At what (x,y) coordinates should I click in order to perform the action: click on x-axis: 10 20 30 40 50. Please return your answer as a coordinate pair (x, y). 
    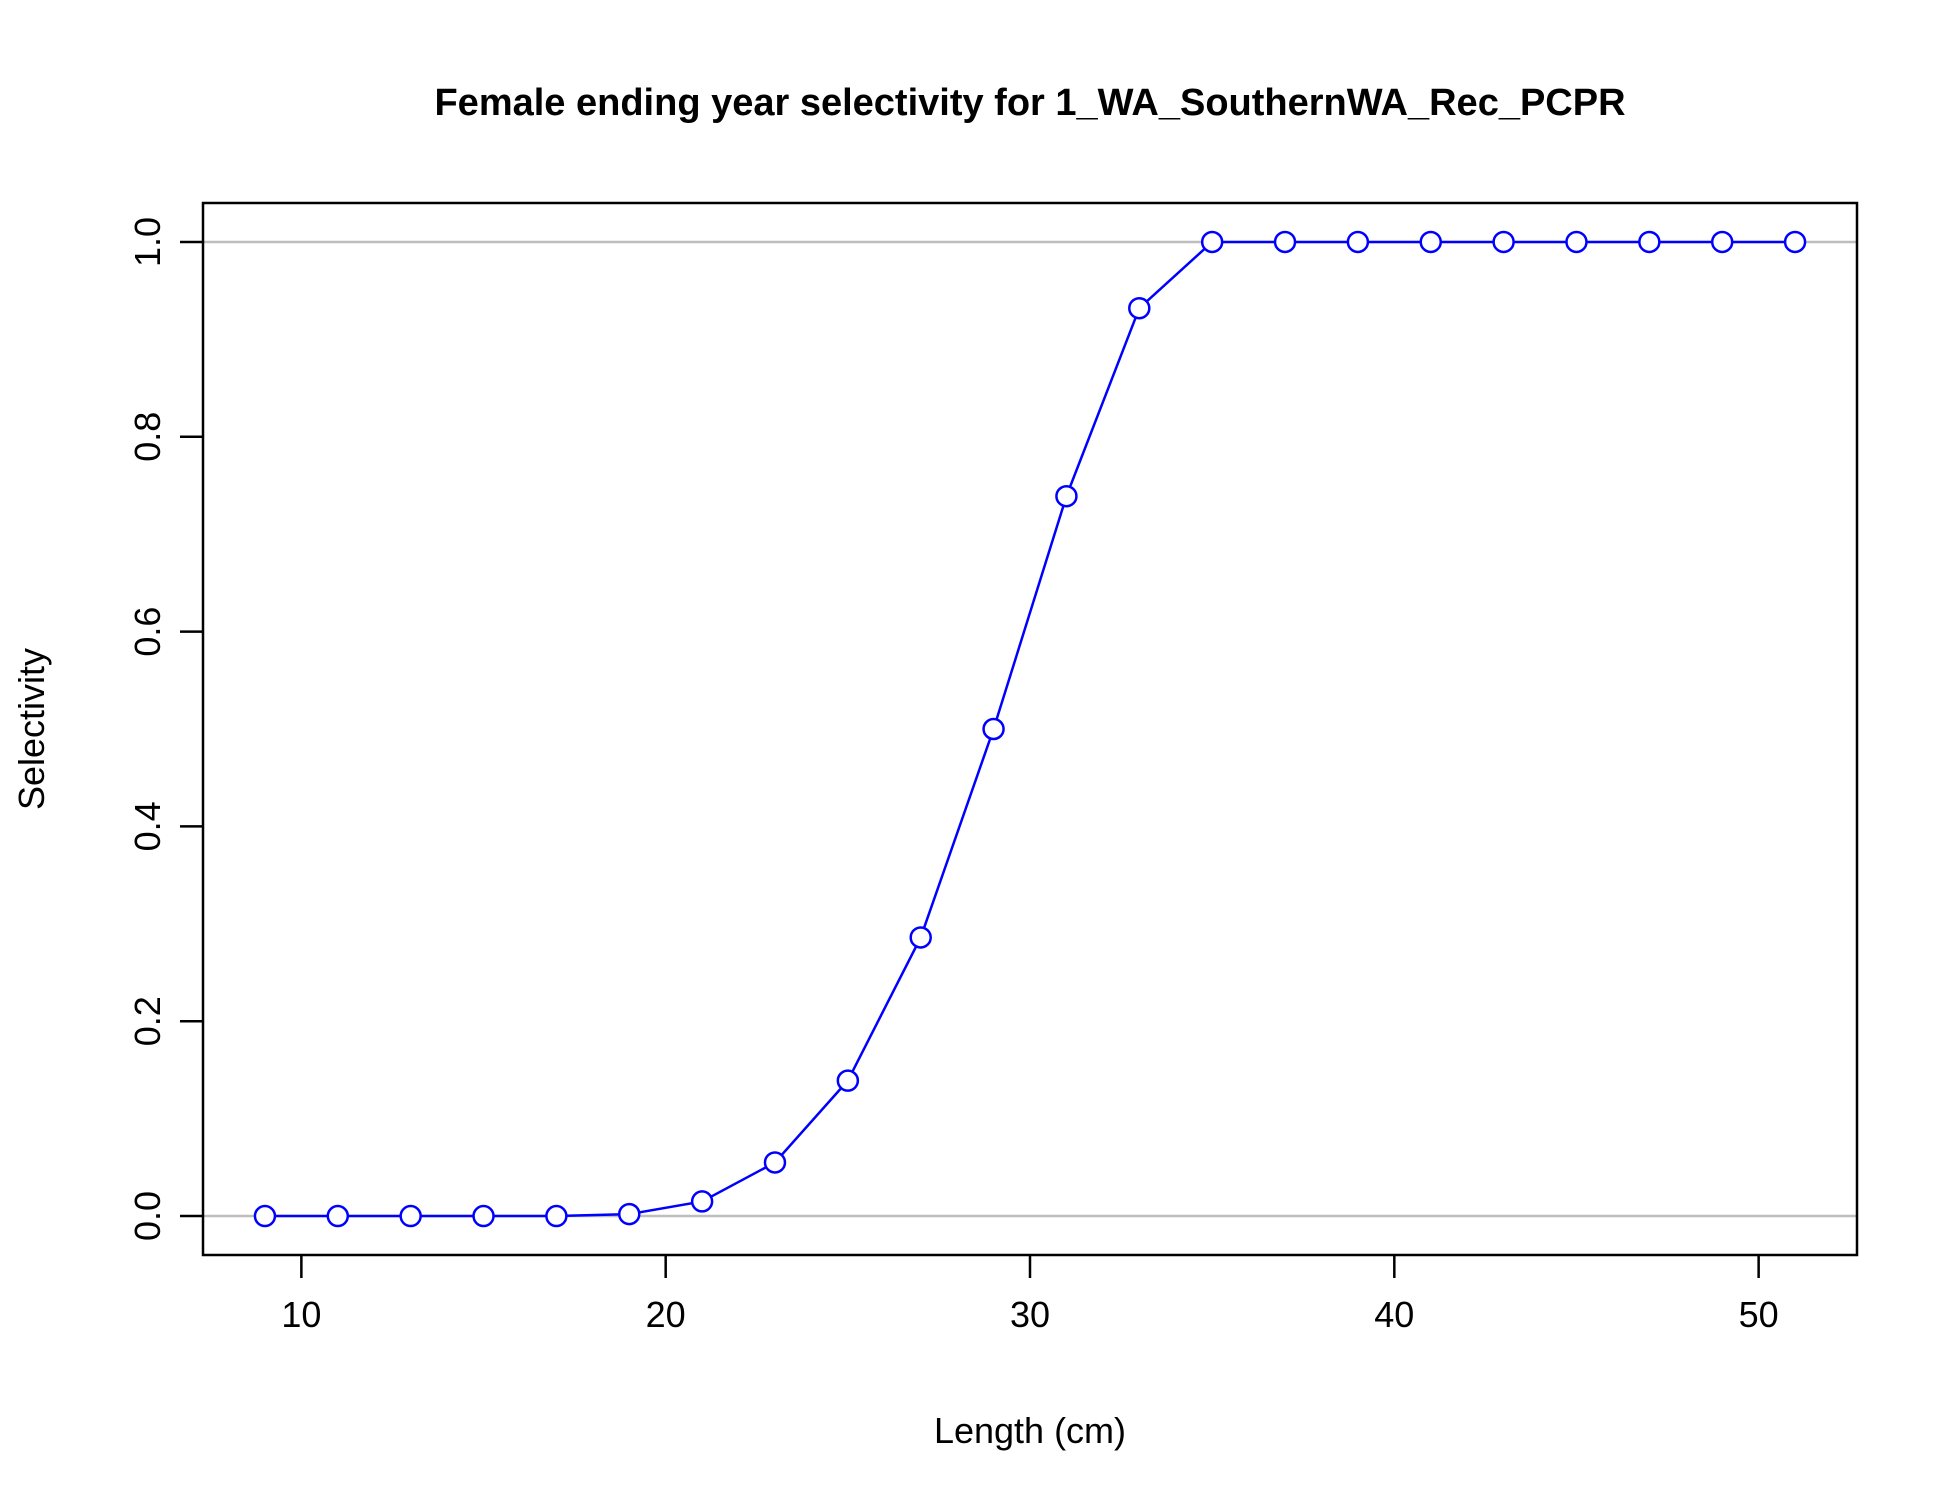
    Looking at the image, I should click on (1030, 1295).